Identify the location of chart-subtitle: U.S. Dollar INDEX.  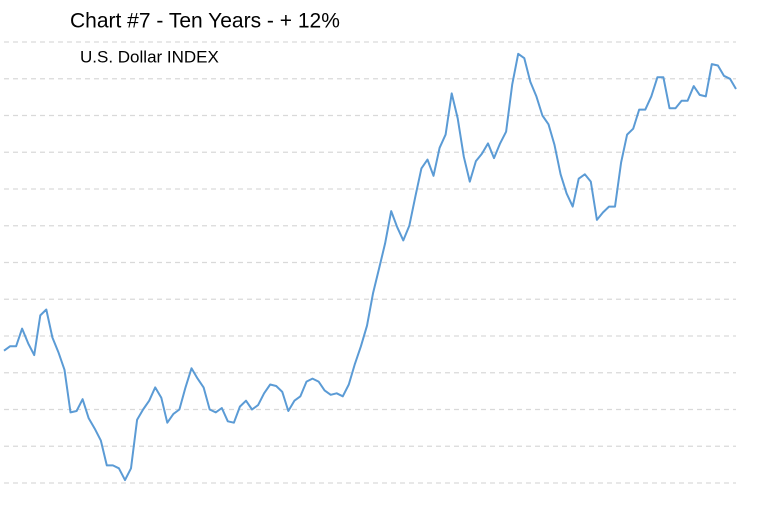
(149, 56).